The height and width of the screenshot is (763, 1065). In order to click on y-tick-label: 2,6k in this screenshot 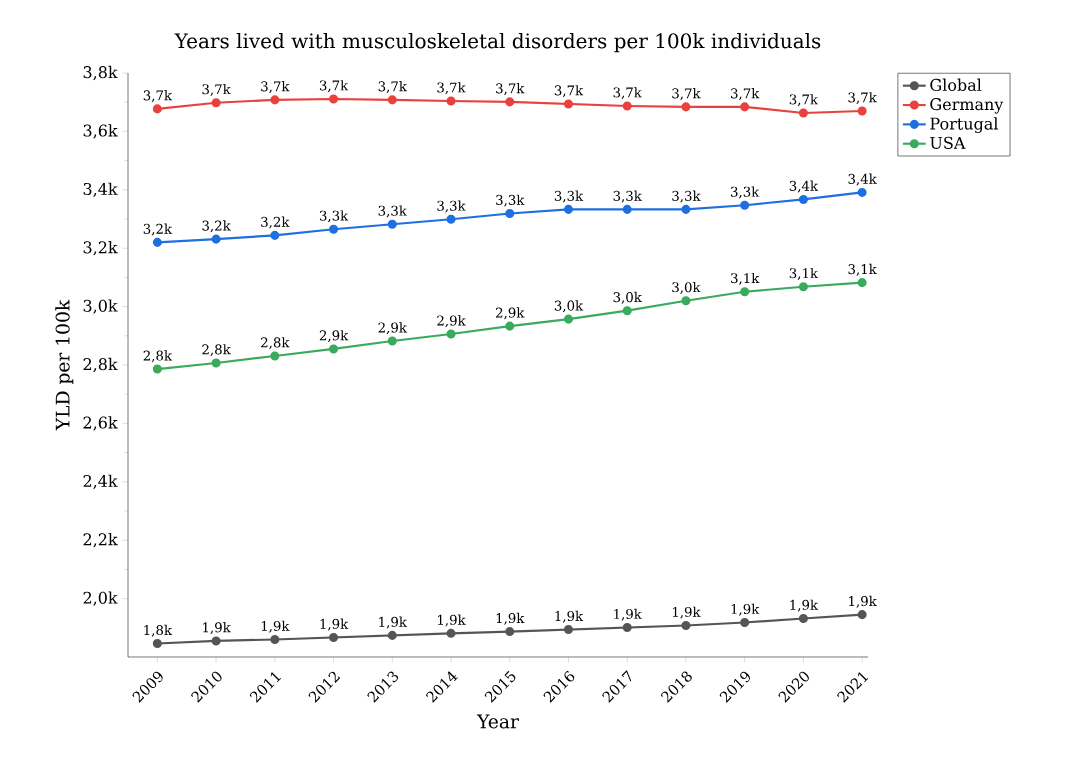, I will do `click(100, 423)`.